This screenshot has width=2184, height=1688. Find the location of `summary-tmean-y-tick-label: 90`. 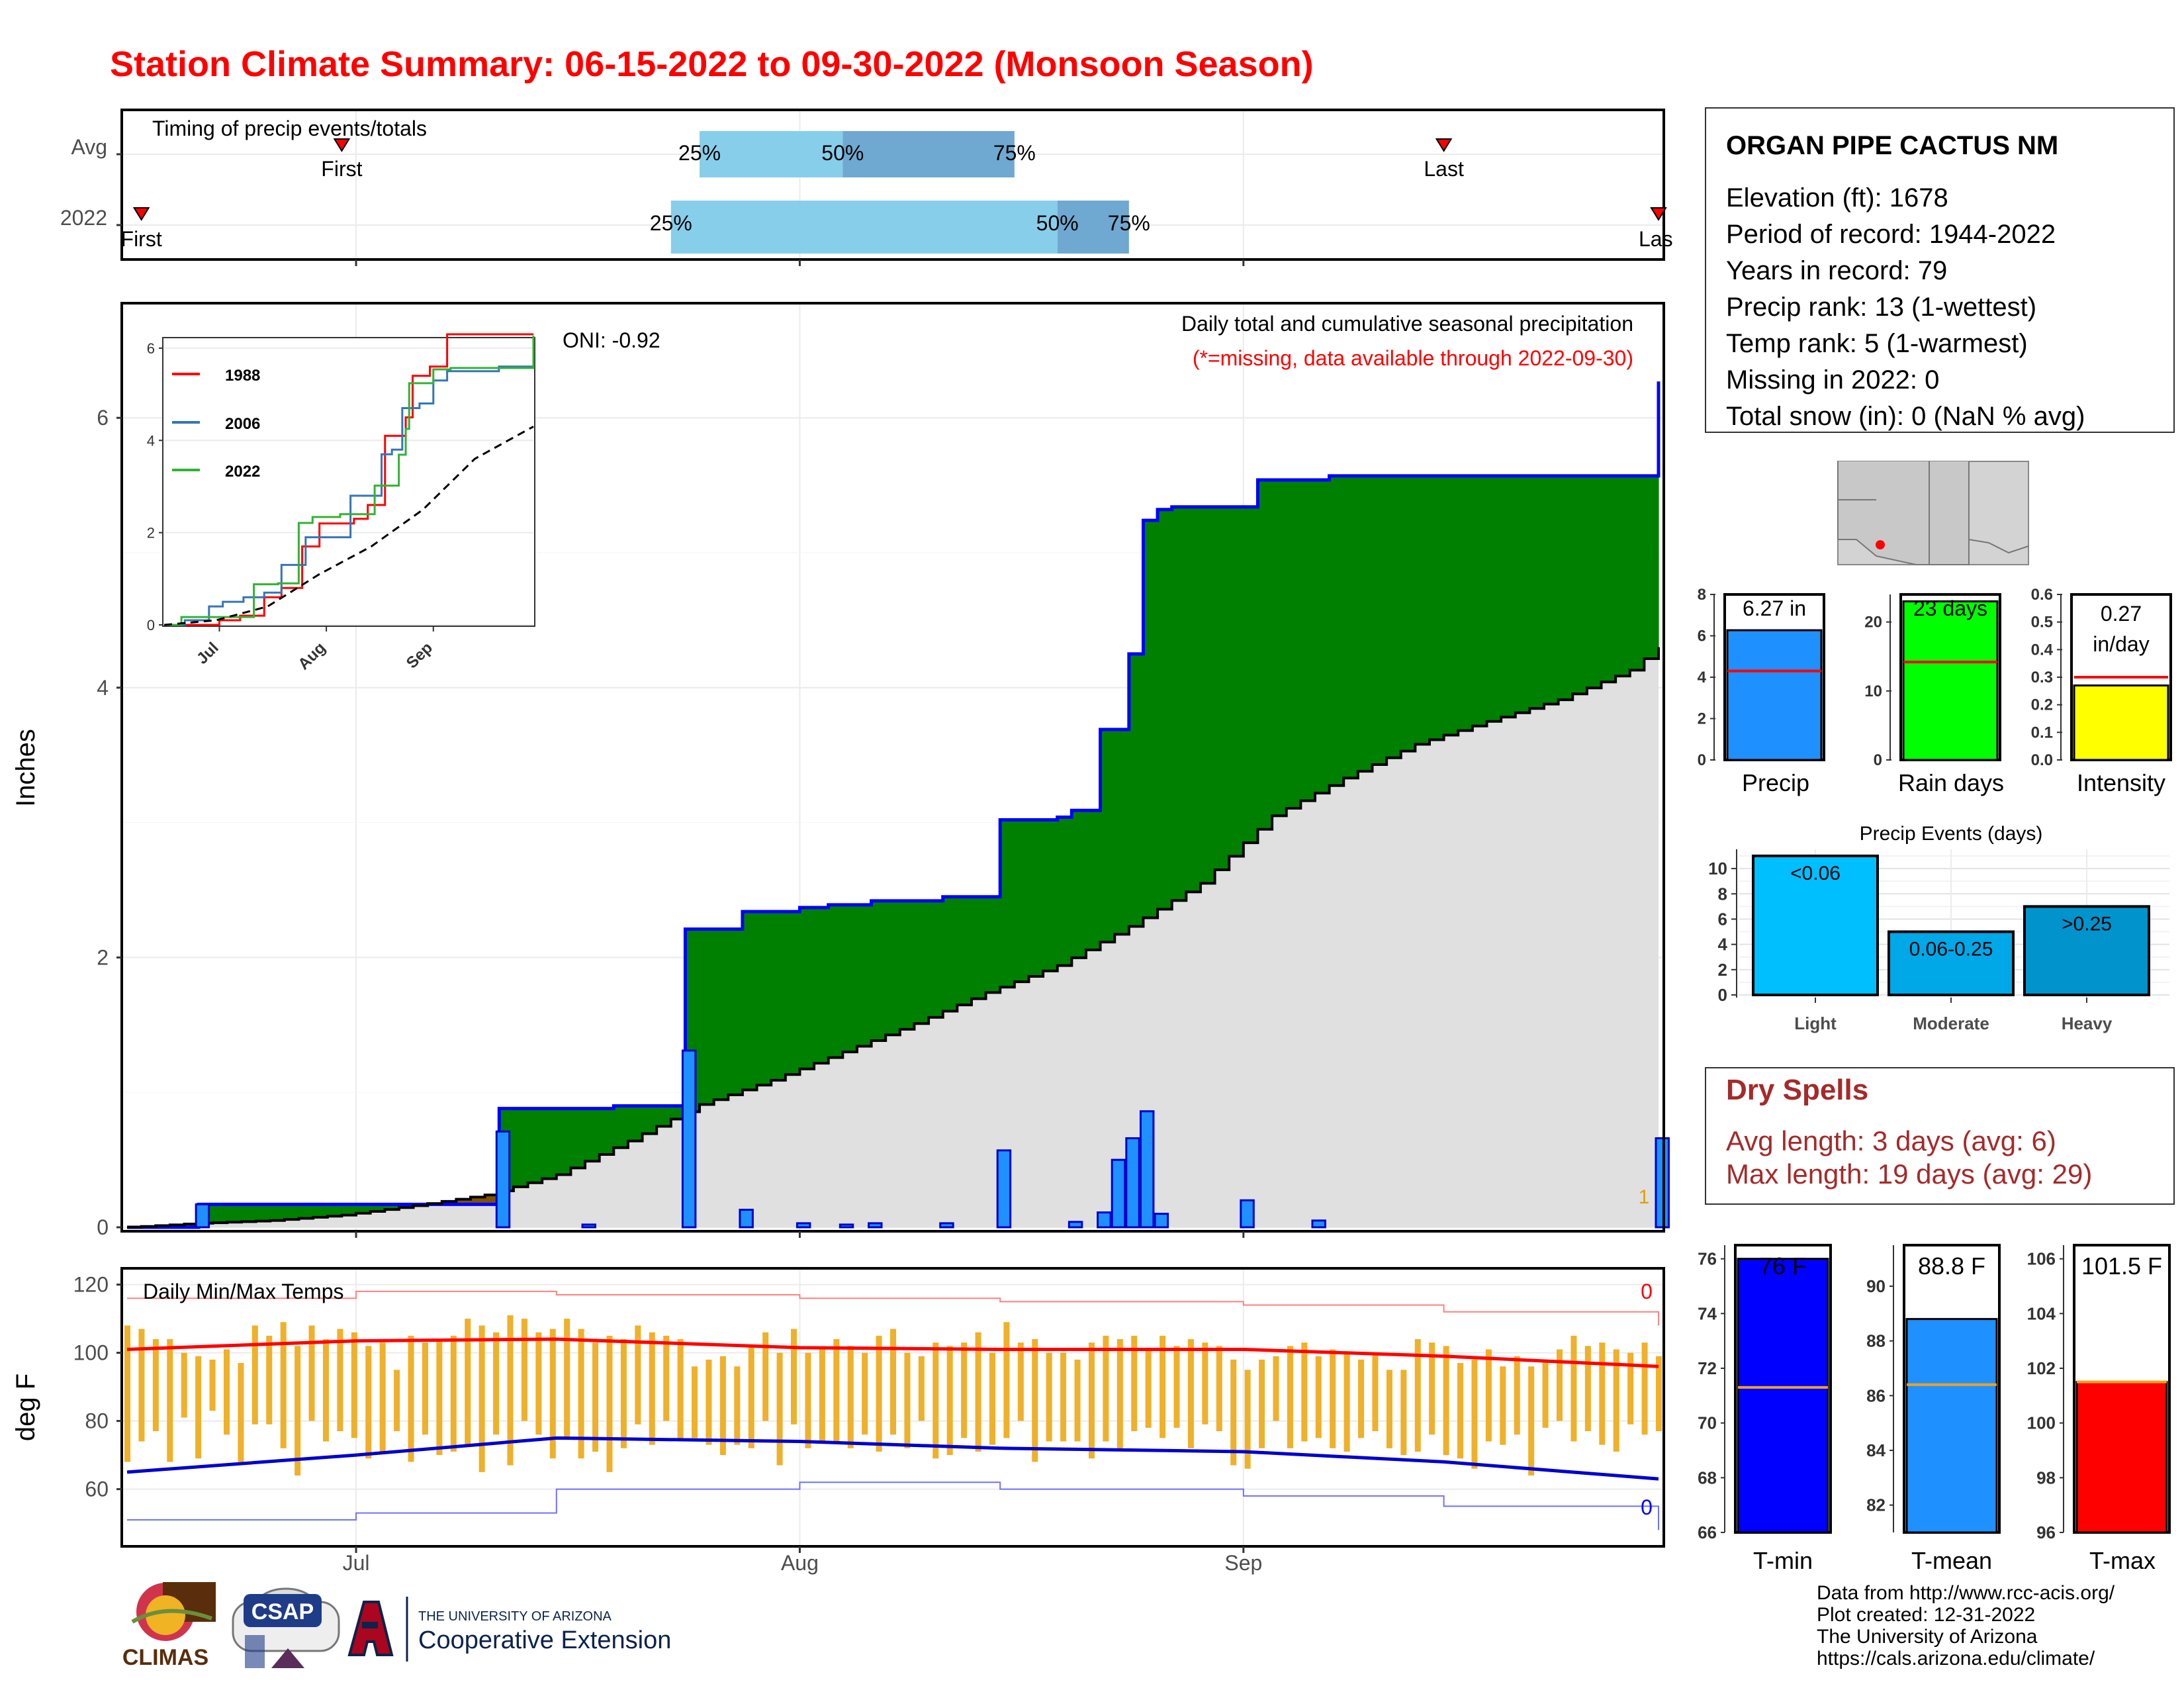

summary-tmean-y-tick-label: 90 is located at coordinates (1876, 1286).